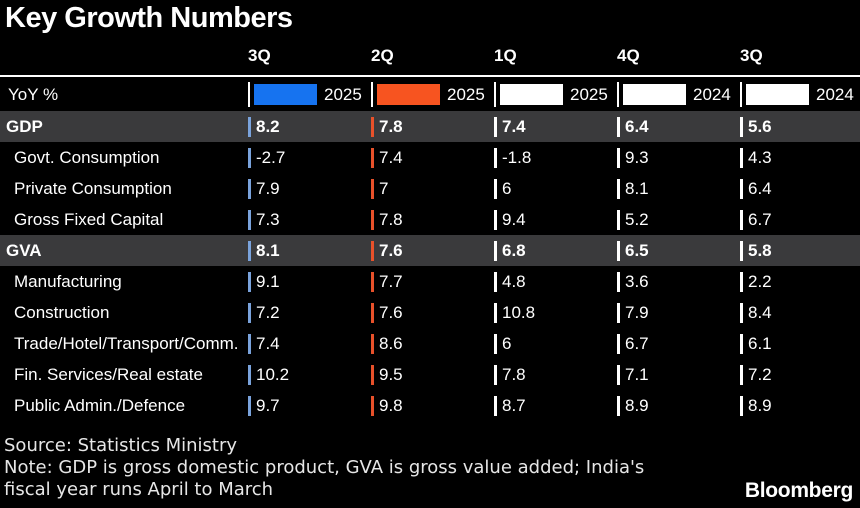 The width and height of the screenshot is (860, 508). What do you see at coordinates (510, 374) in the screenshot?
I see `value-cell: 7.8` at bounding box center [510, 374].